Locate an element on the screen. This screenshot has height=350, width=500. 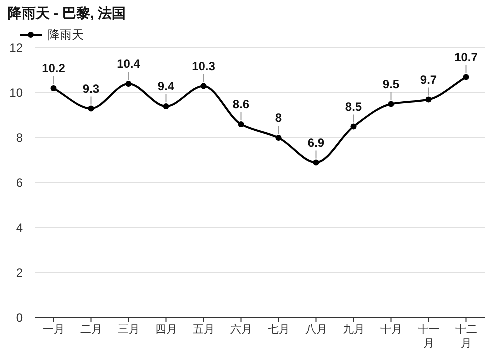
x-tick-label: 五月 is located at coordinates (203, 330).